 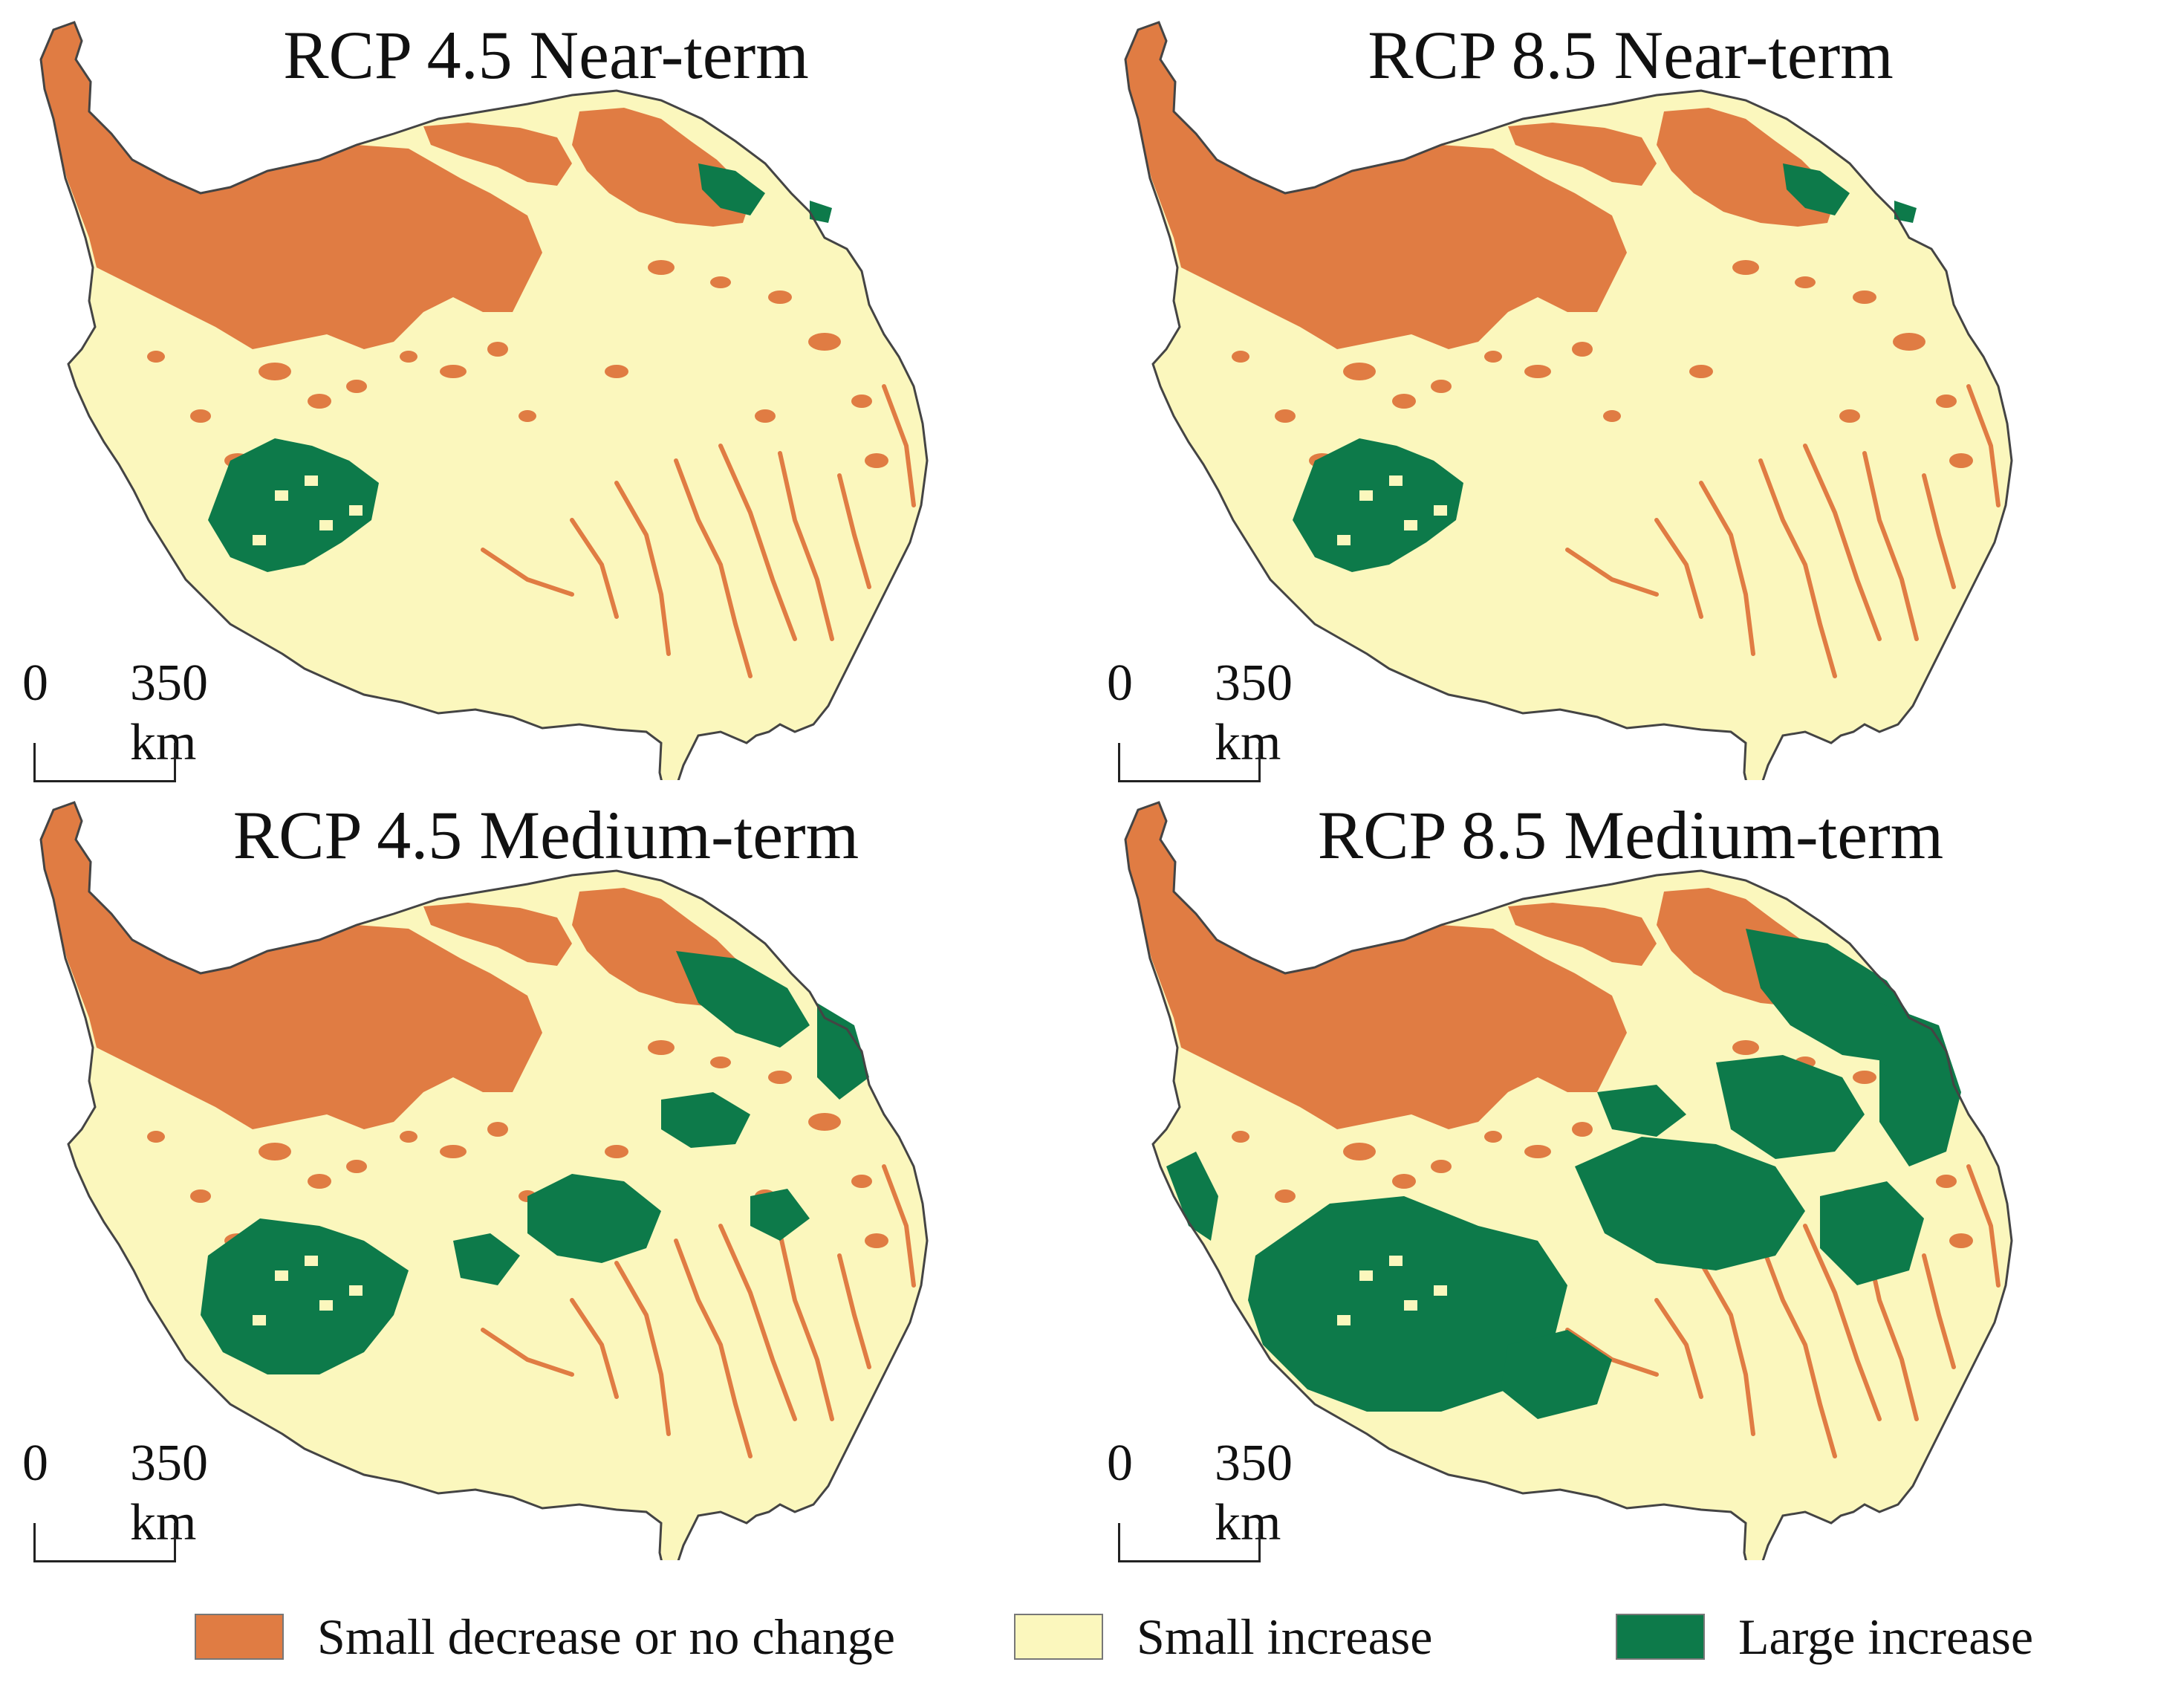 I want to click on legend-swatch-small-increase, so click(x=1058, y=1637).